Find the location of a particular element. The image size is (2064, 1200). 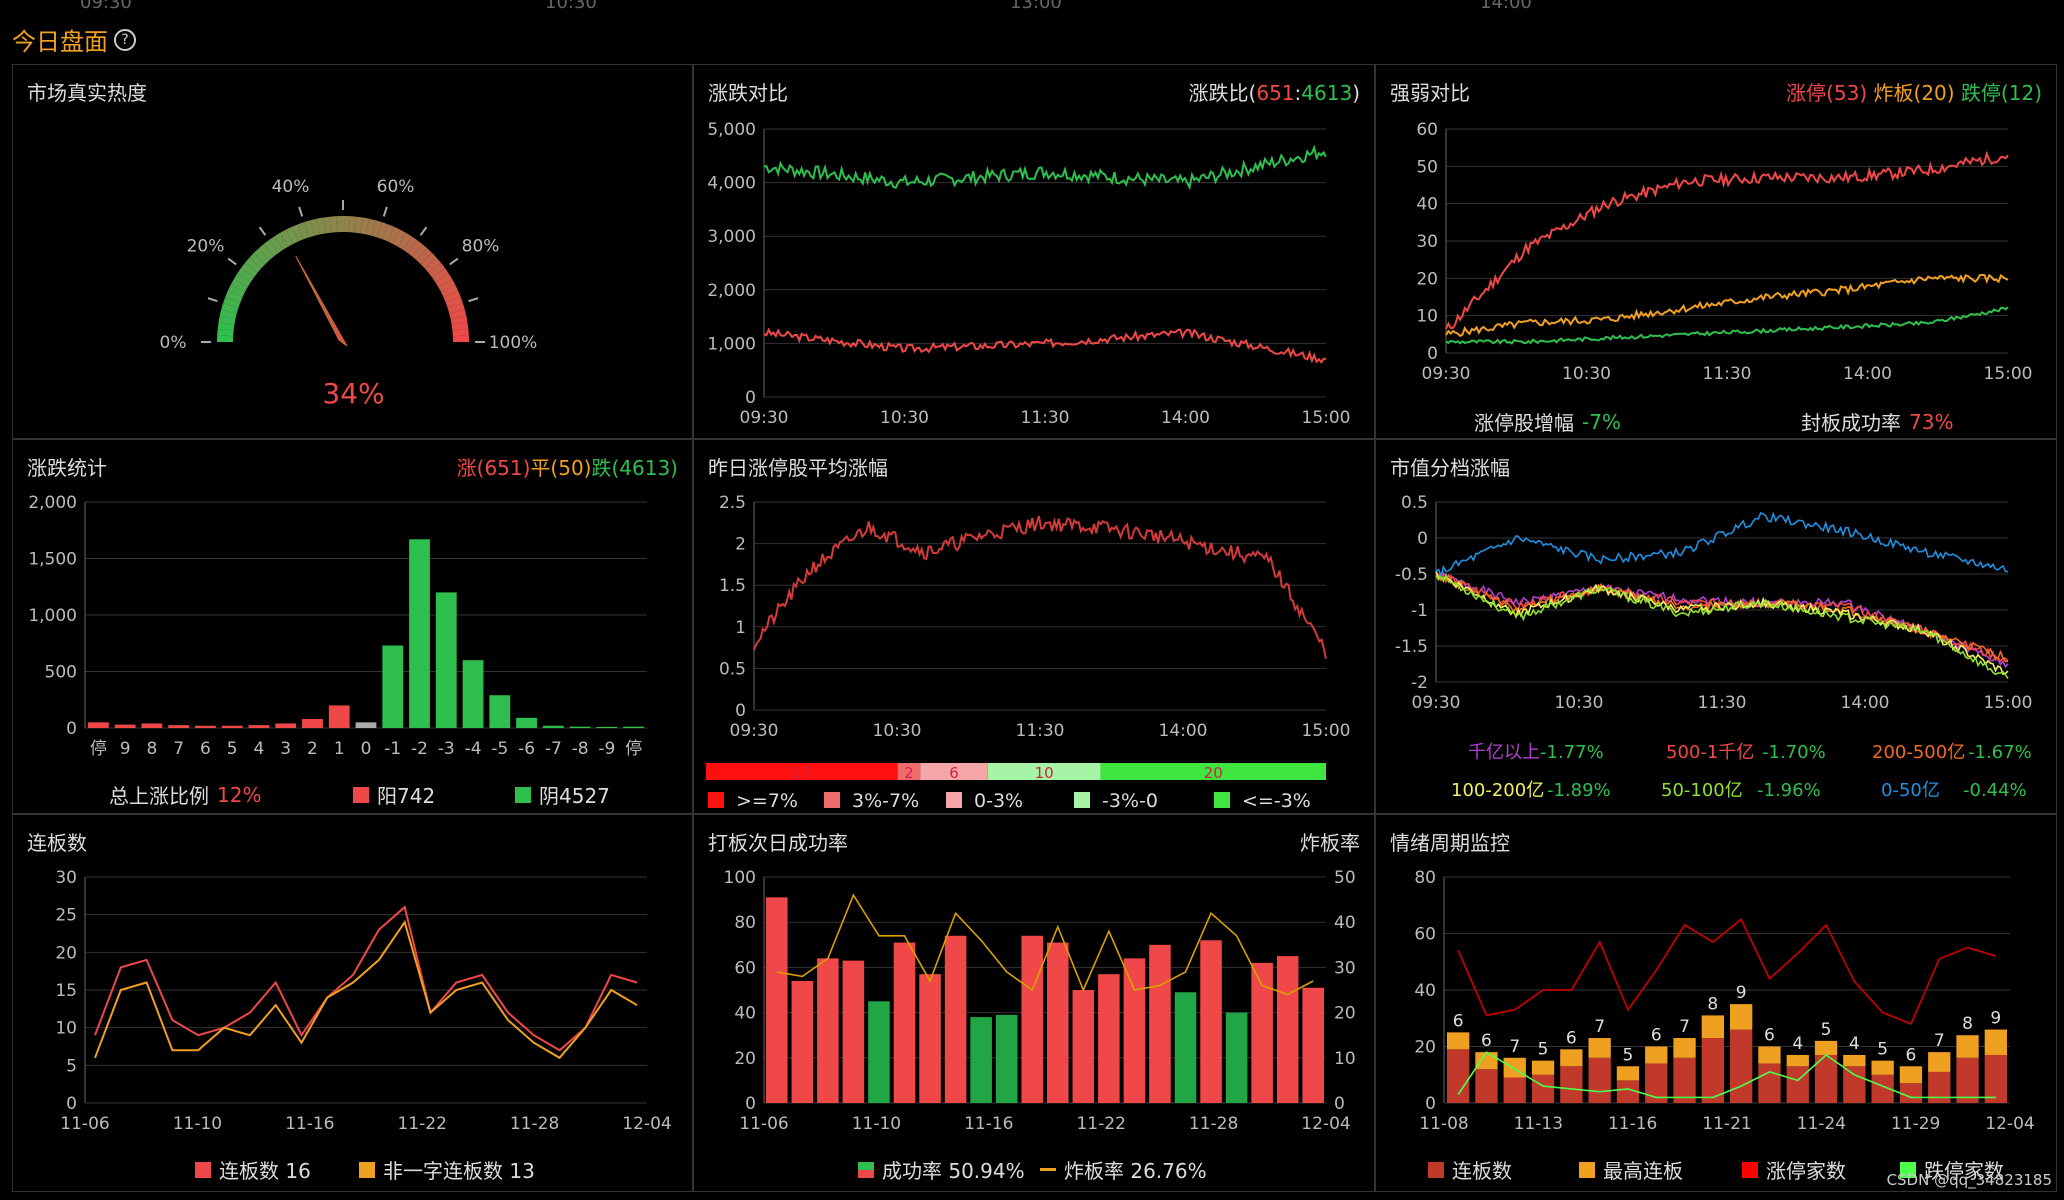

panel-title: 打板次日成功率 is located at coordinates (778, 843).